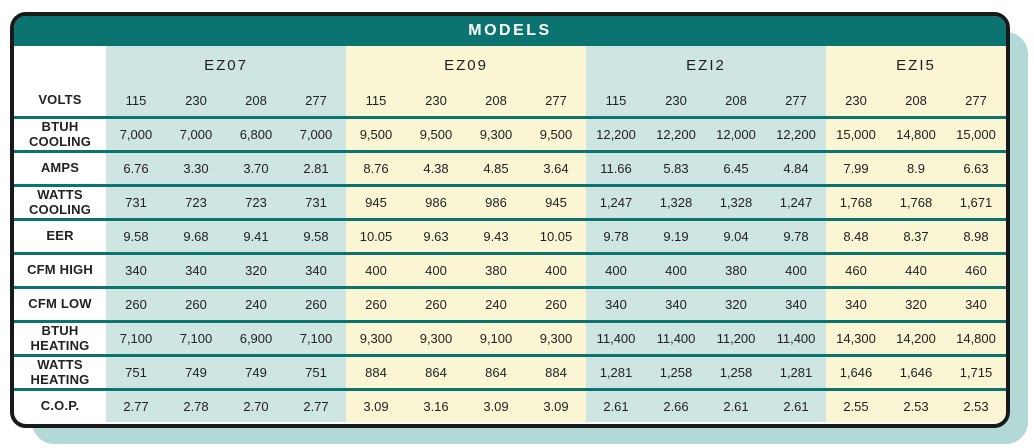  I want to click on spec-cell: 9.43, so click(496, 236).